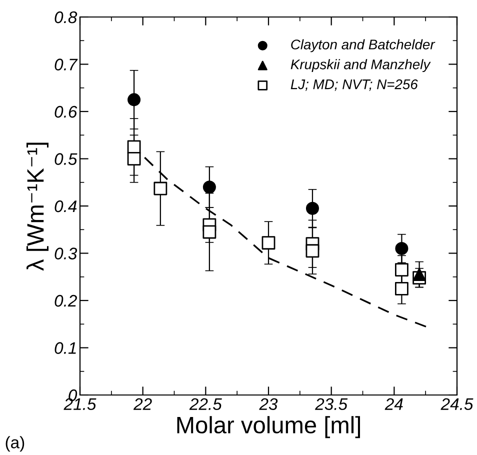 This screenshot has width=477, height=455. What do you see at coordinates (354, 85) in the screenshot?
I see `legend-label: LJ; MD; NVT; N=256` at bounding box center [354, 85].